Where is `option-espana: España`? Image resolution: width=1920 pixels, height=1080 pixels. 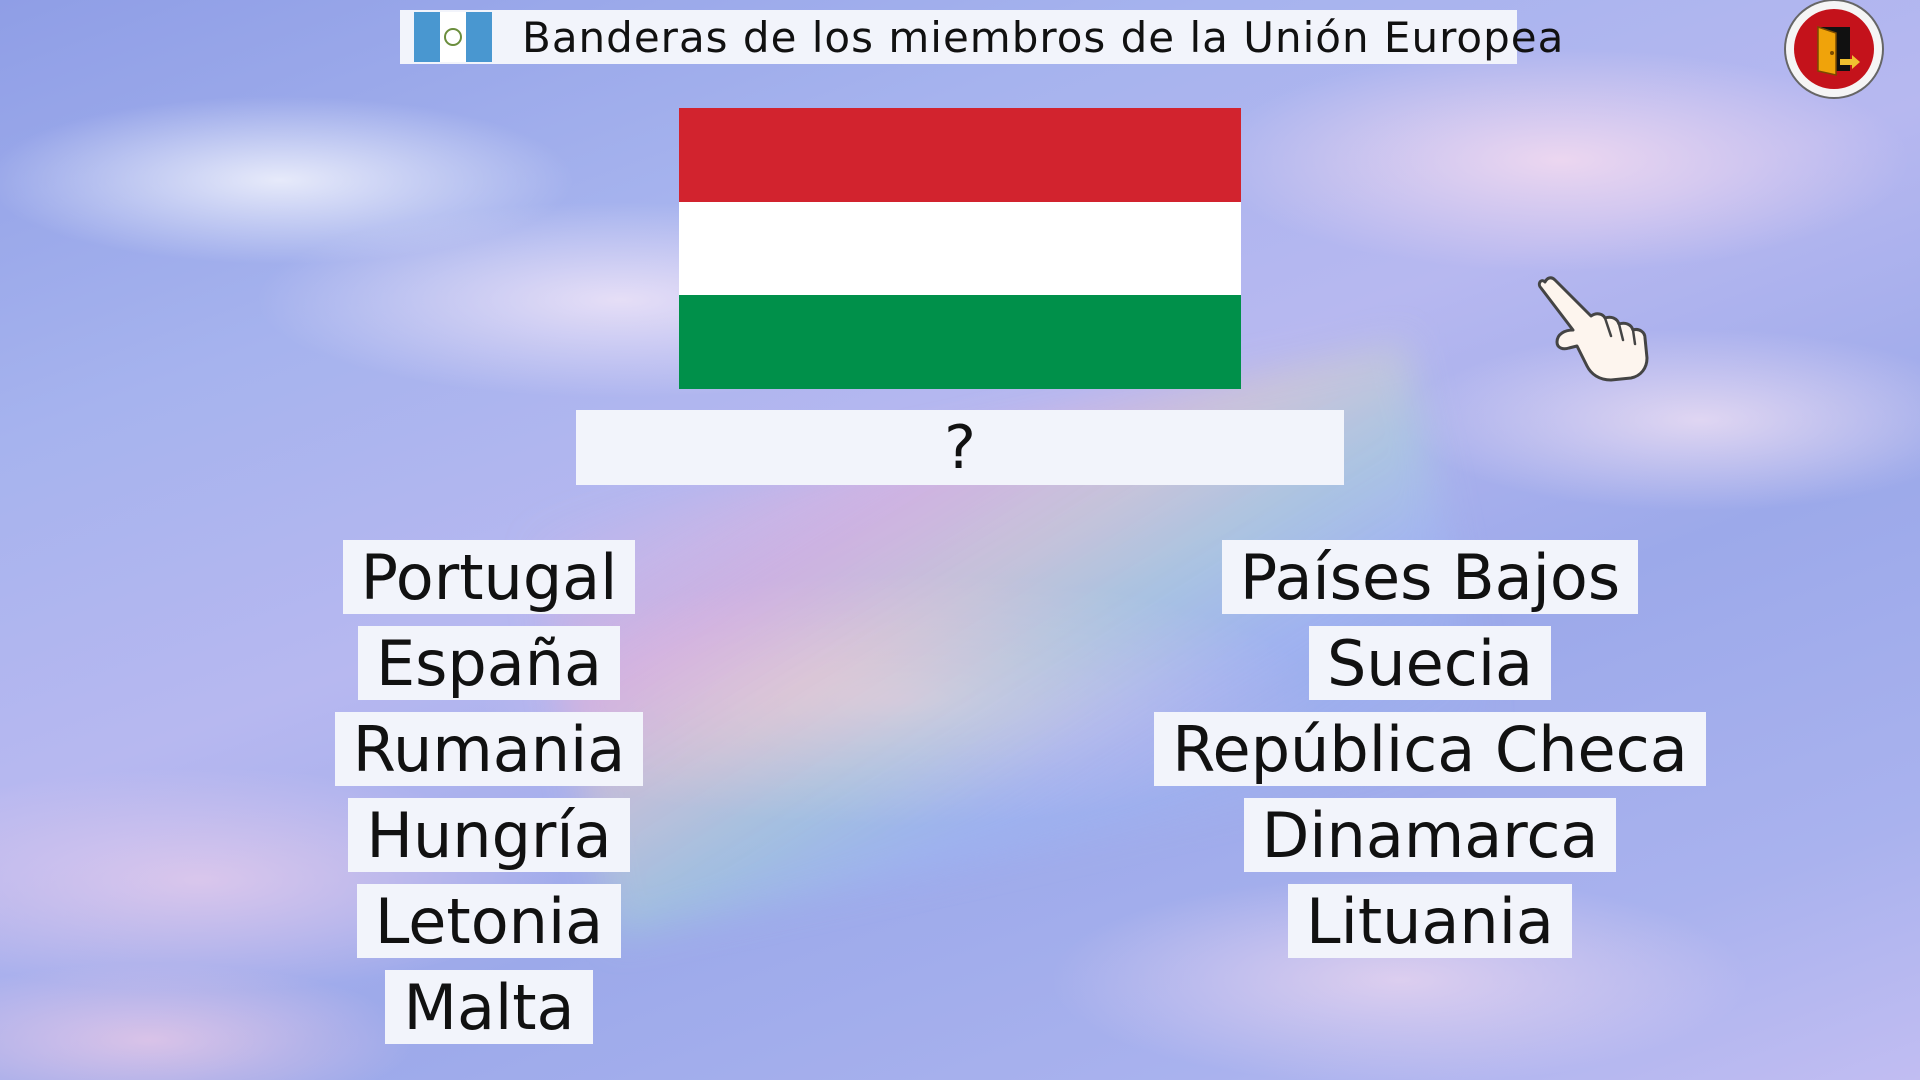
option-espana: España is located at coordinates (489, 663).